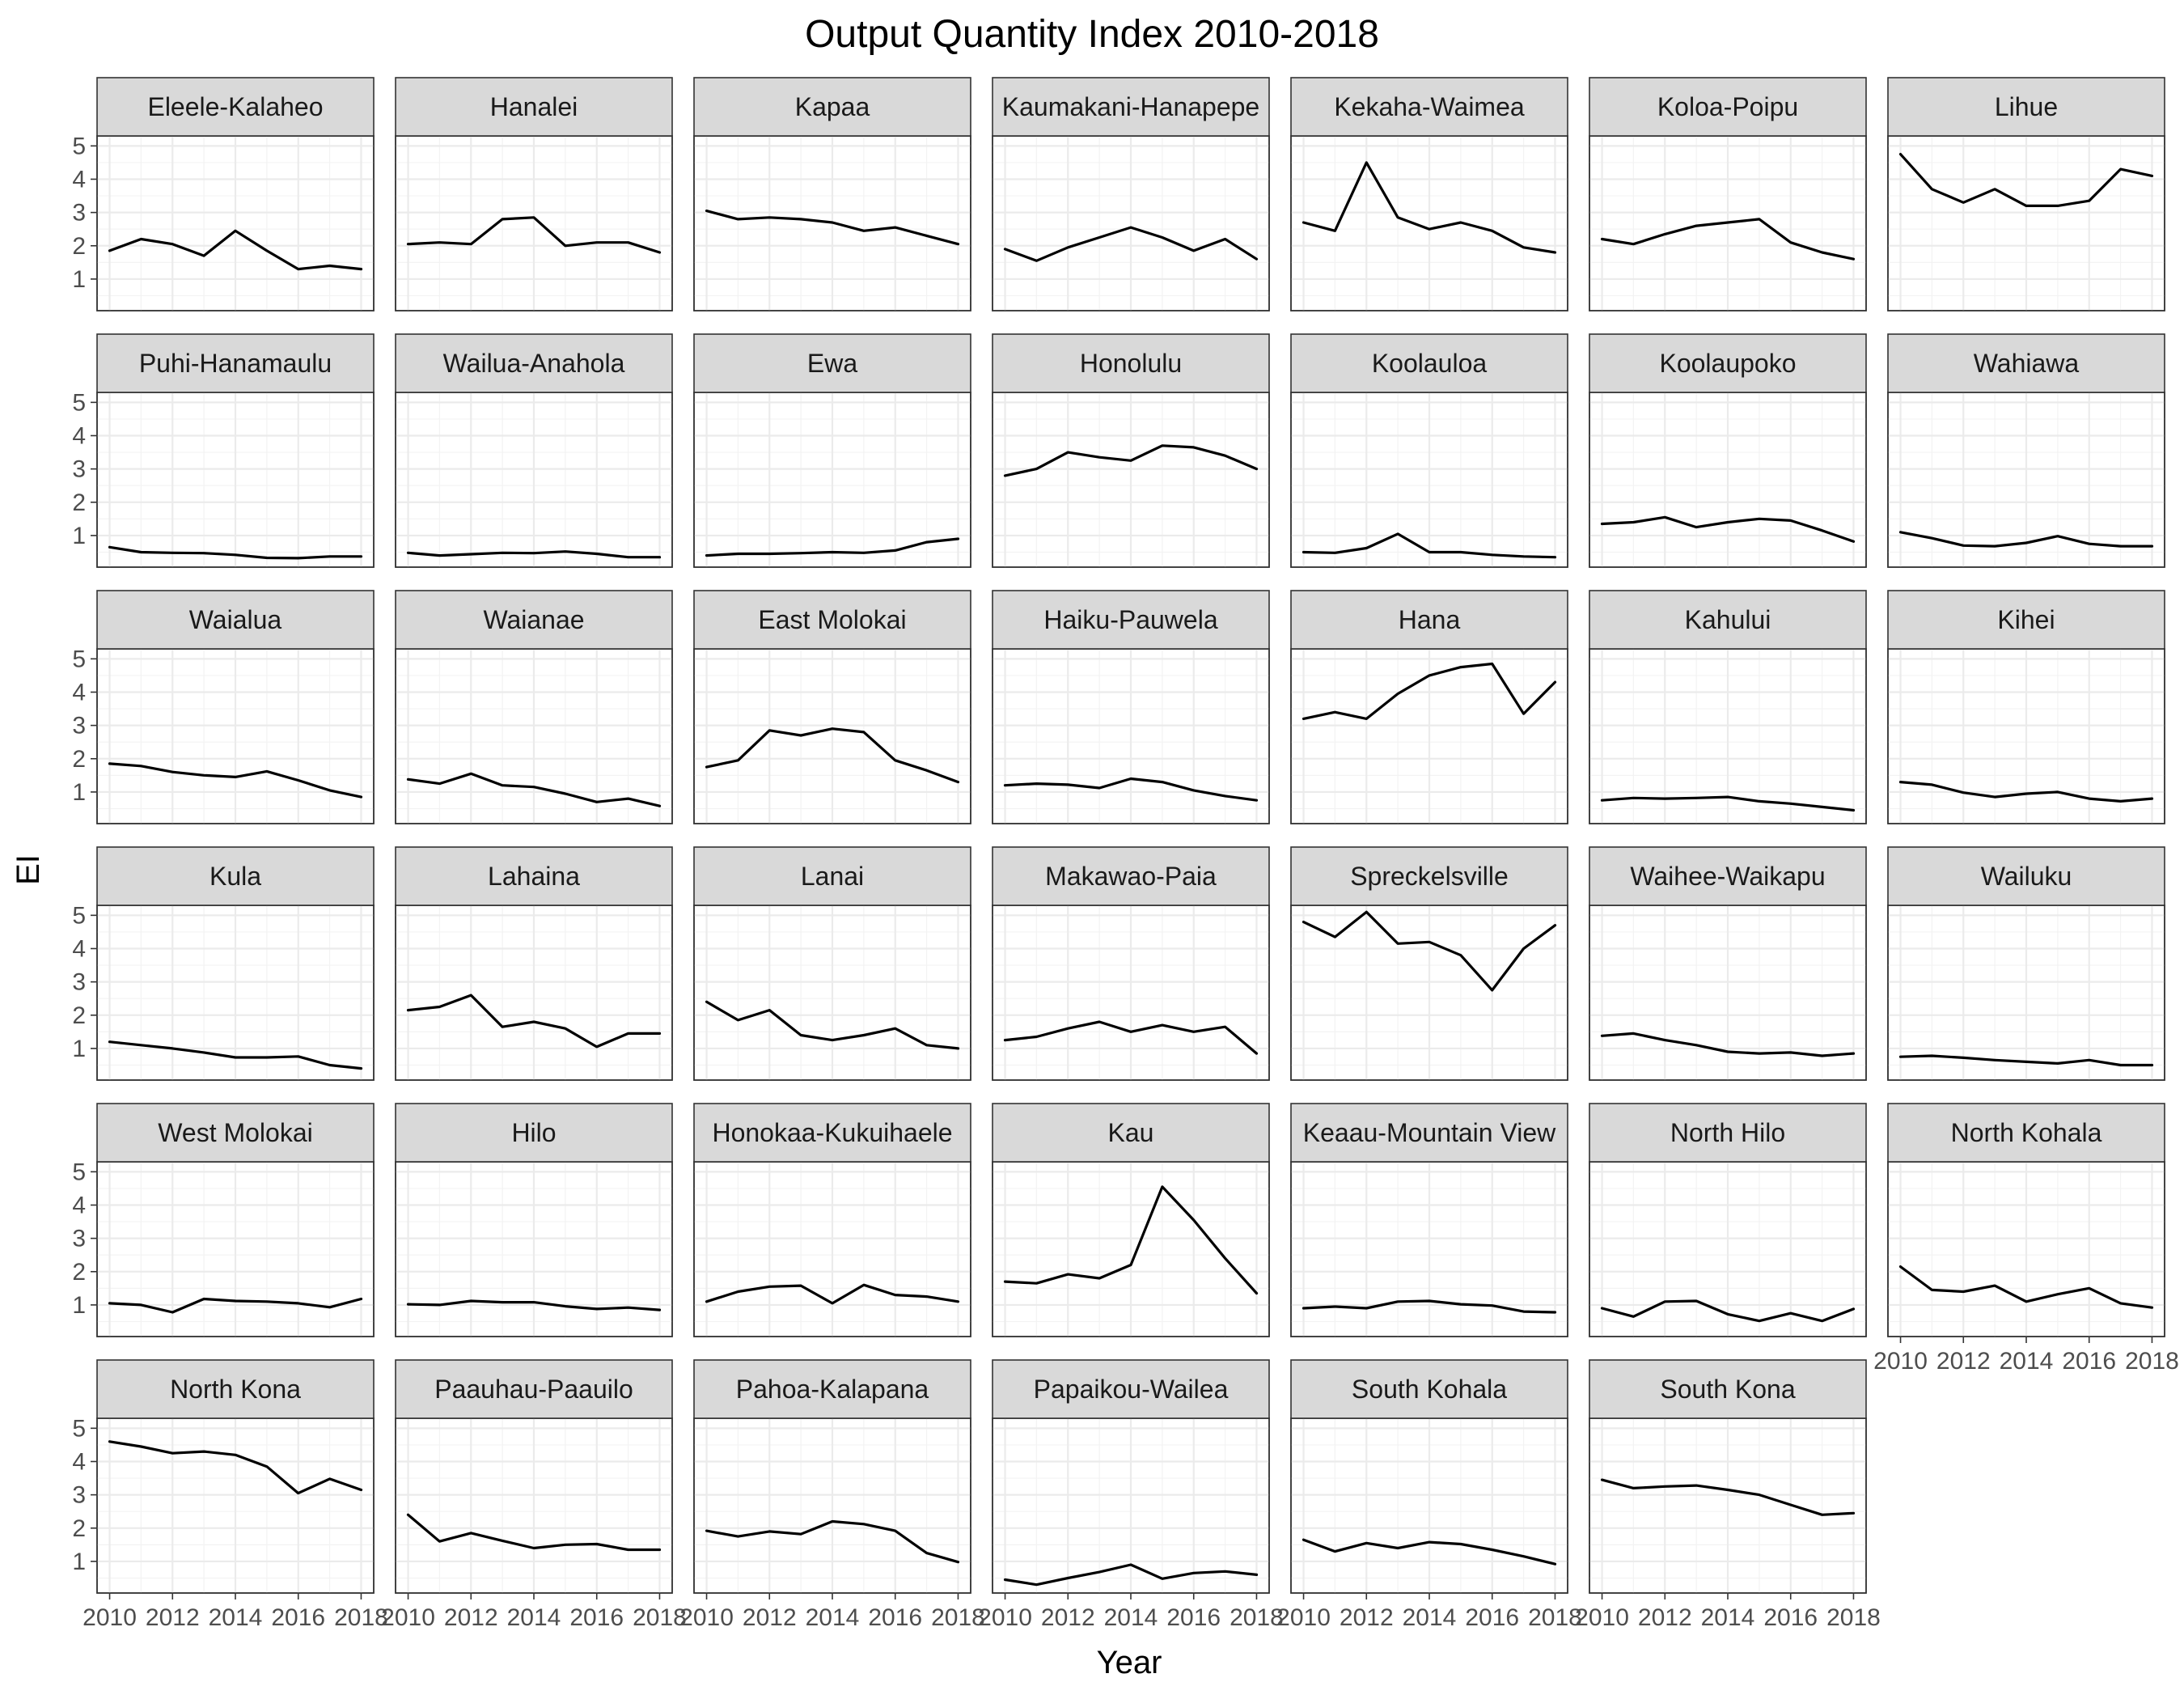  I want to click on facet-panel: Hilo, so click(534, 1220).